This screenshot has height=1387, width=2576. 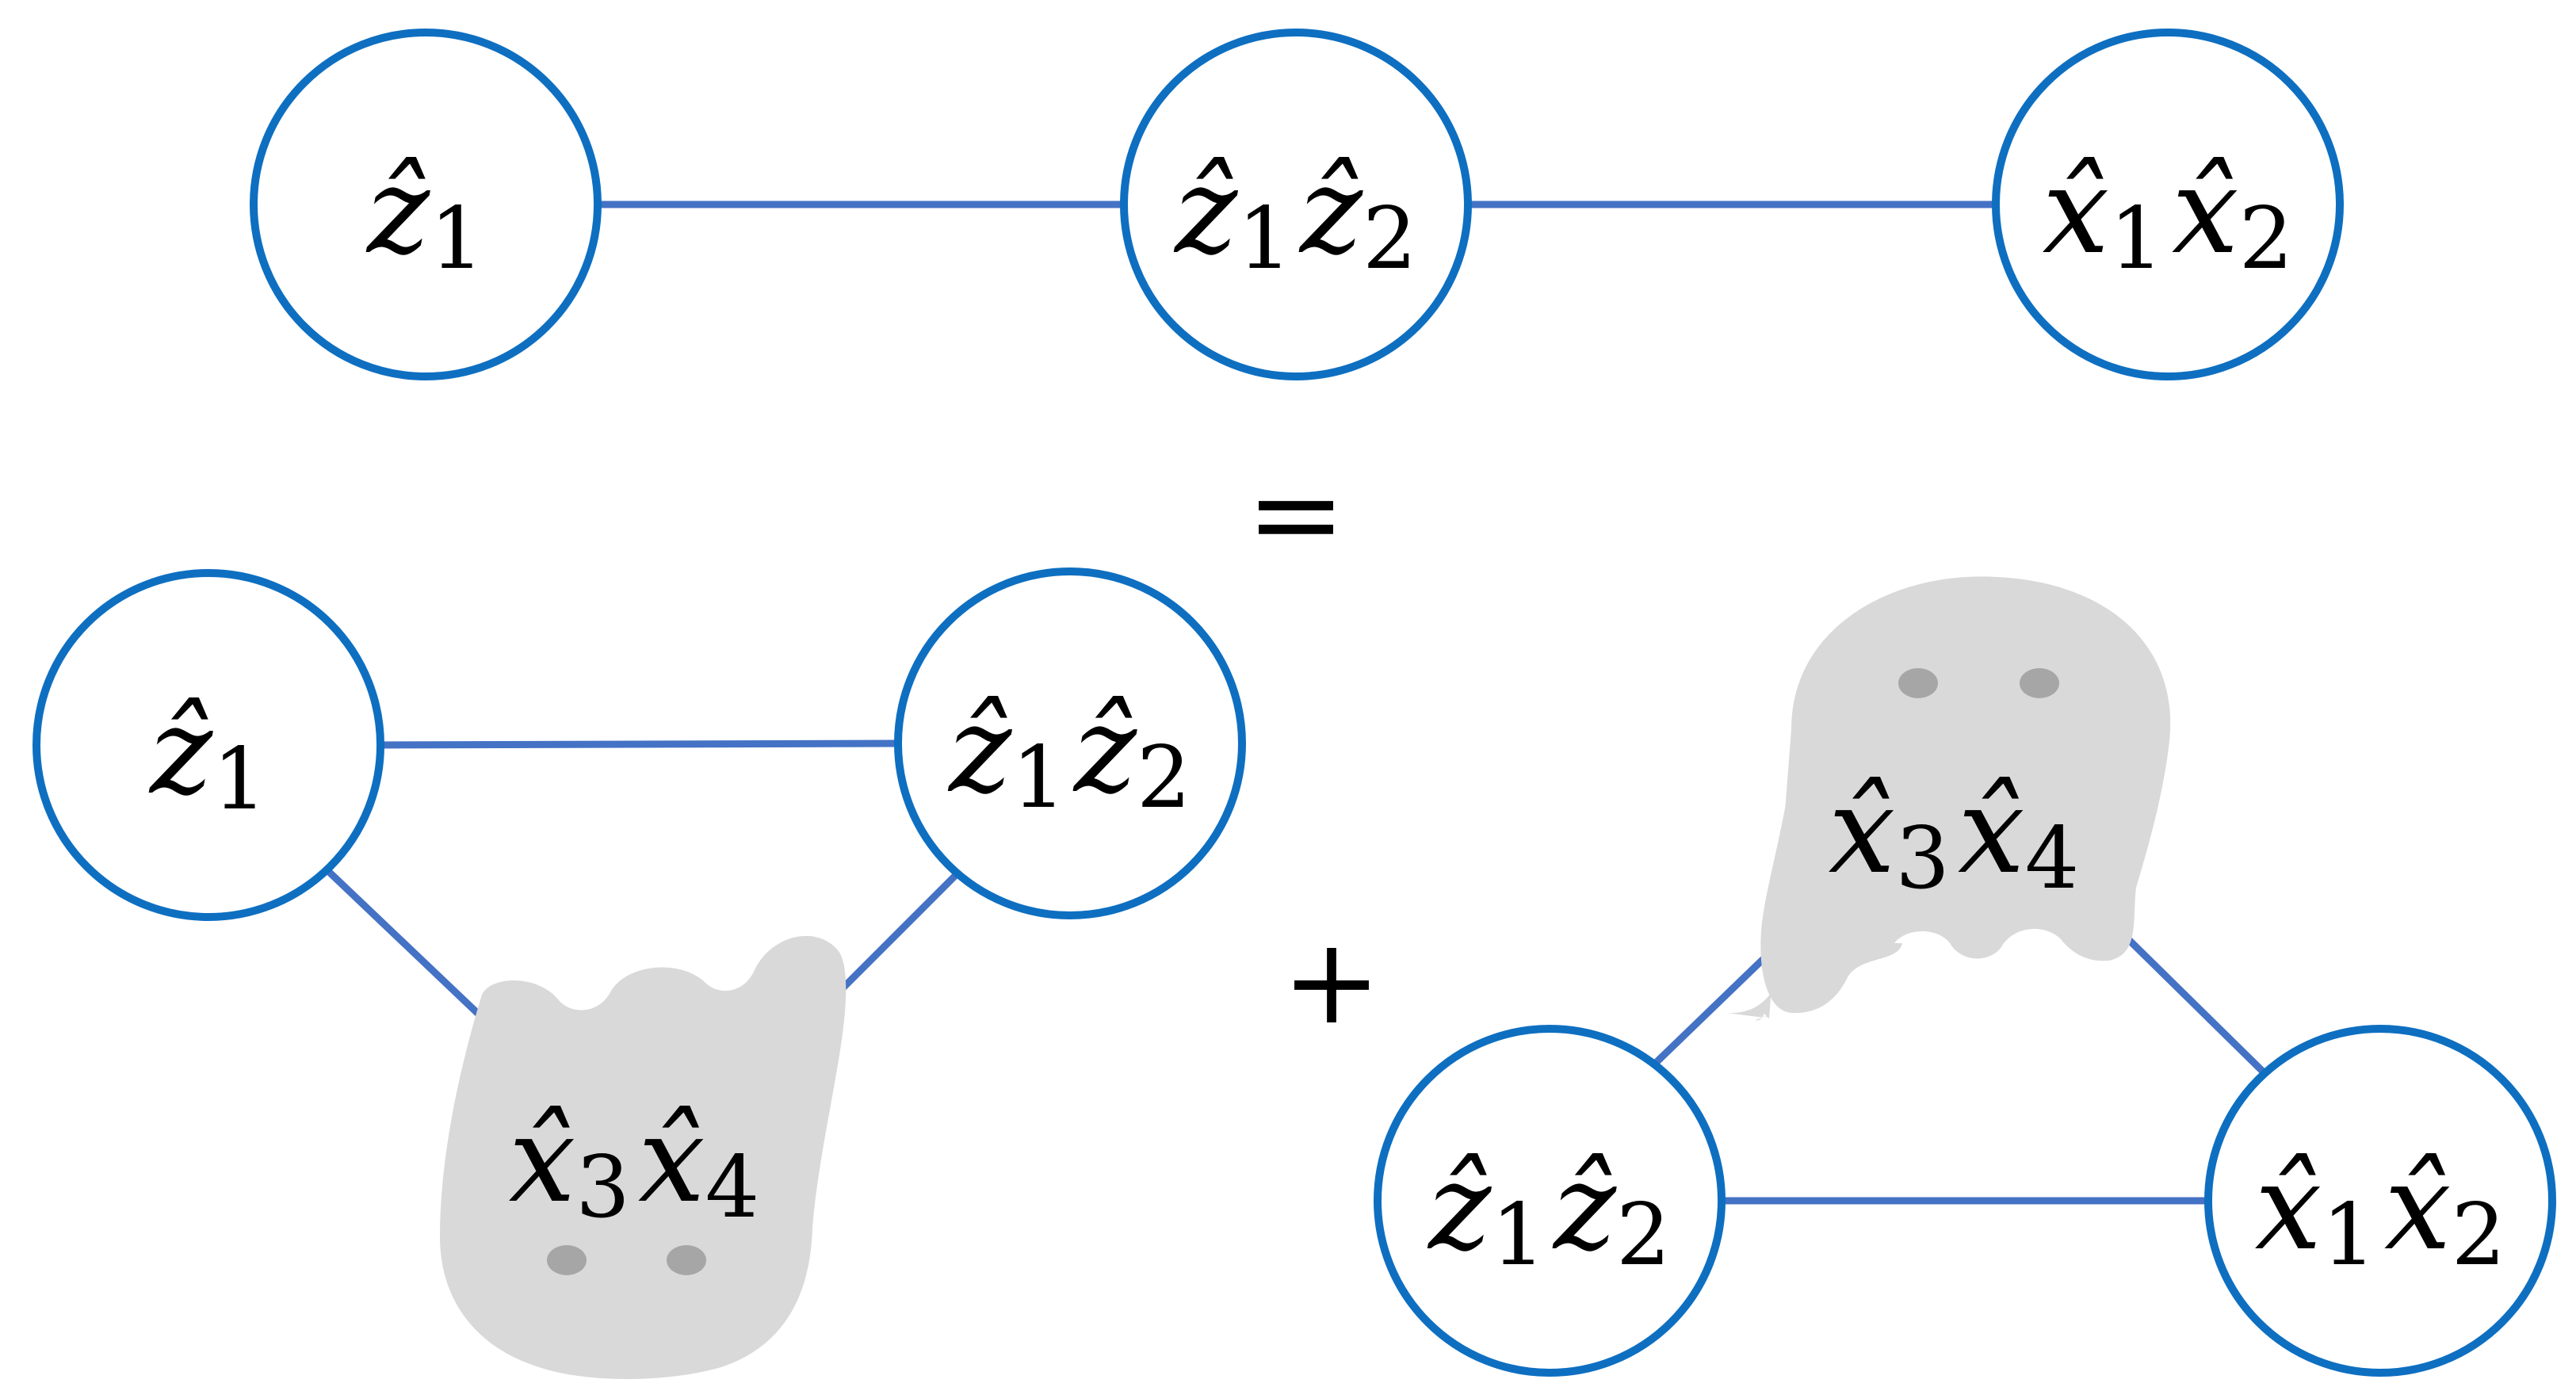 What do you see at coordinates (1296, 514) in the screenshot?
I see `equals-sign: =` at bounding box center [1296, 514].